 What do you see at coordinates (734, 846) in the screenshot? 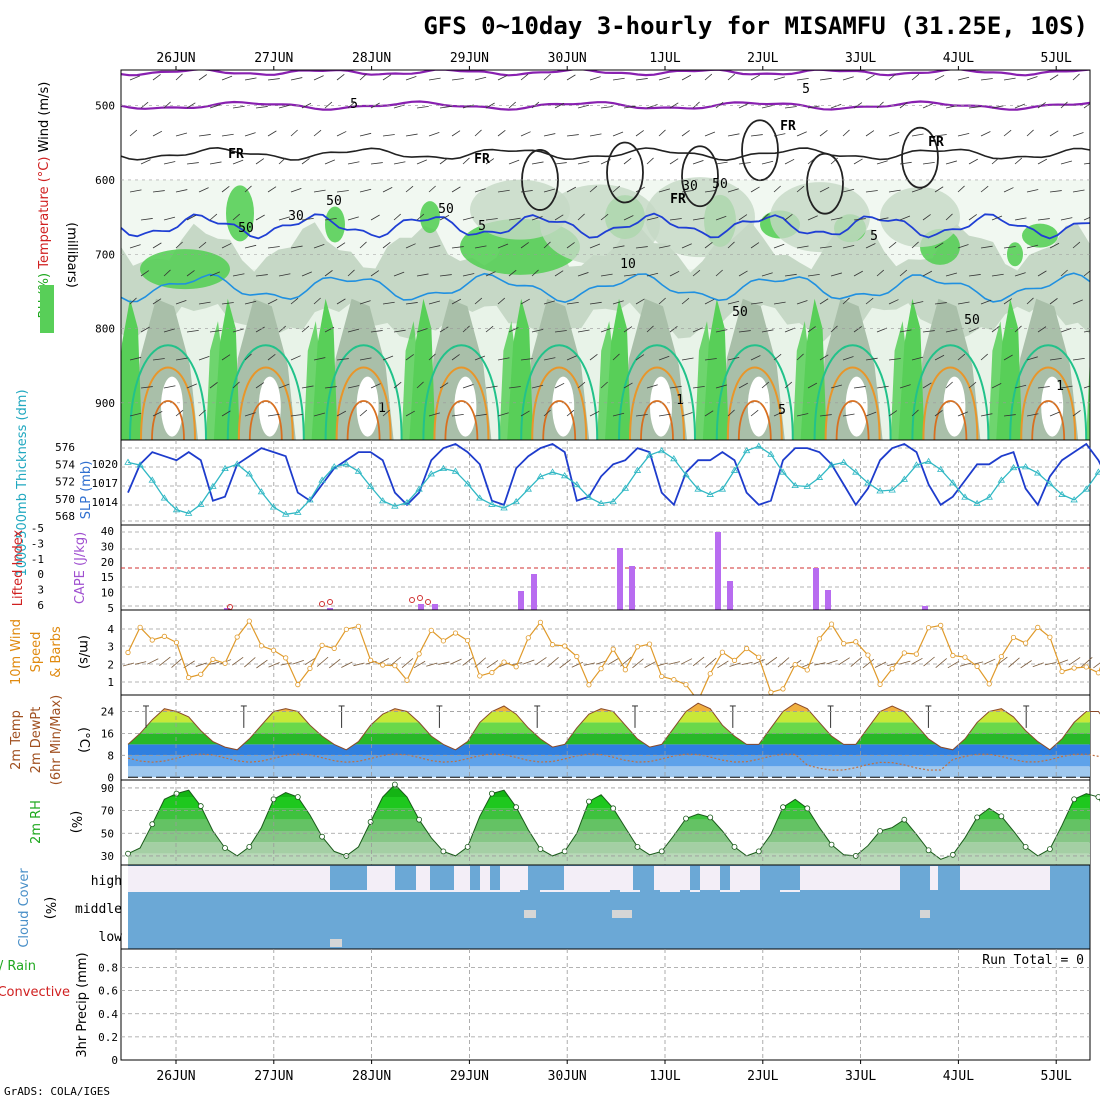
I see `rh-point` at bounding box center [734, 846].